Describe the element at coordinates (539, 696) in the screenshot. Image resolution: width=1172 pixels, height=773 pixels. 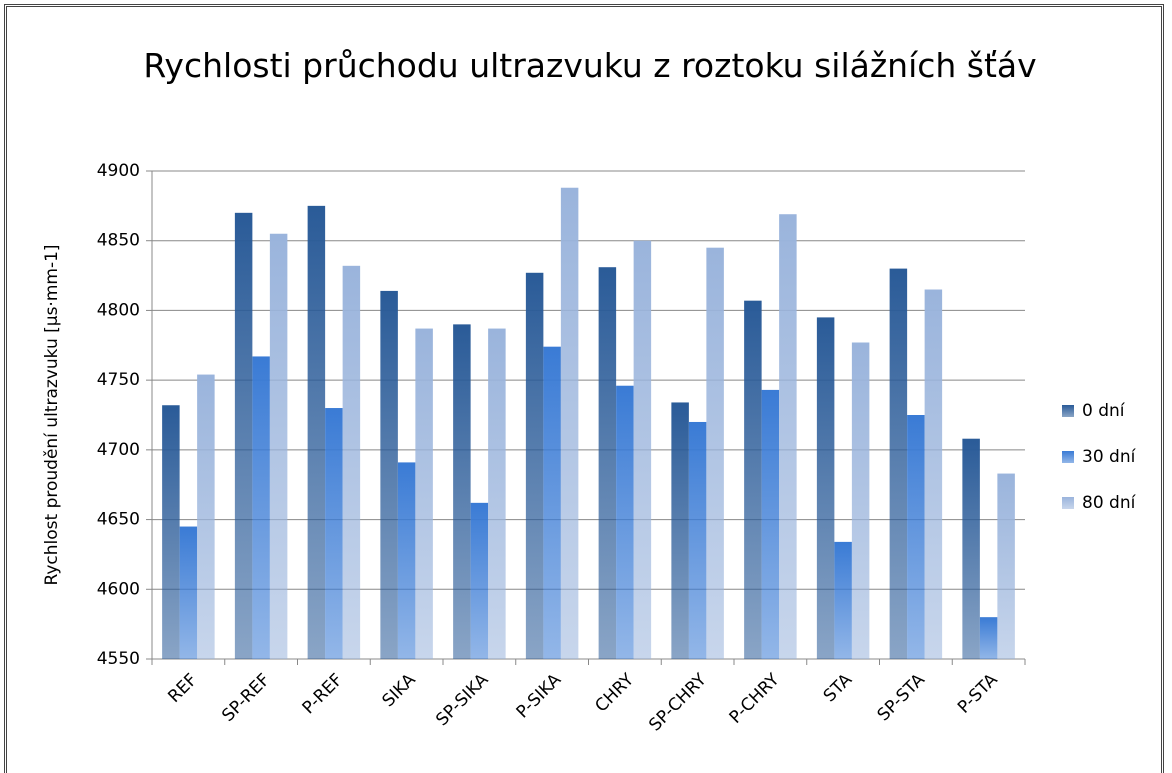
I see `x-tick-label: P-SIKA` at that location.